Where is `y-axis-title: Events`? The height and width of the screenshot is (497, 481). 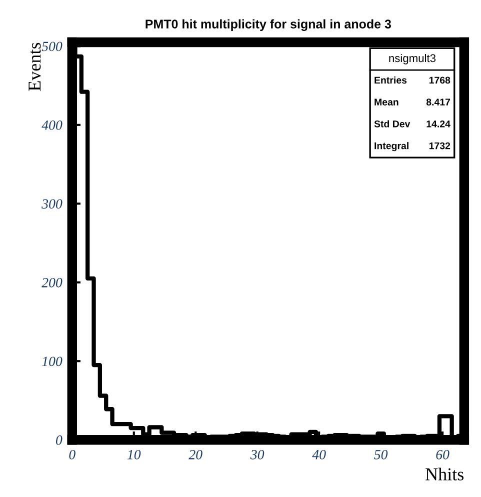
y-axis-title: Events is located at coordinates (34, 66).